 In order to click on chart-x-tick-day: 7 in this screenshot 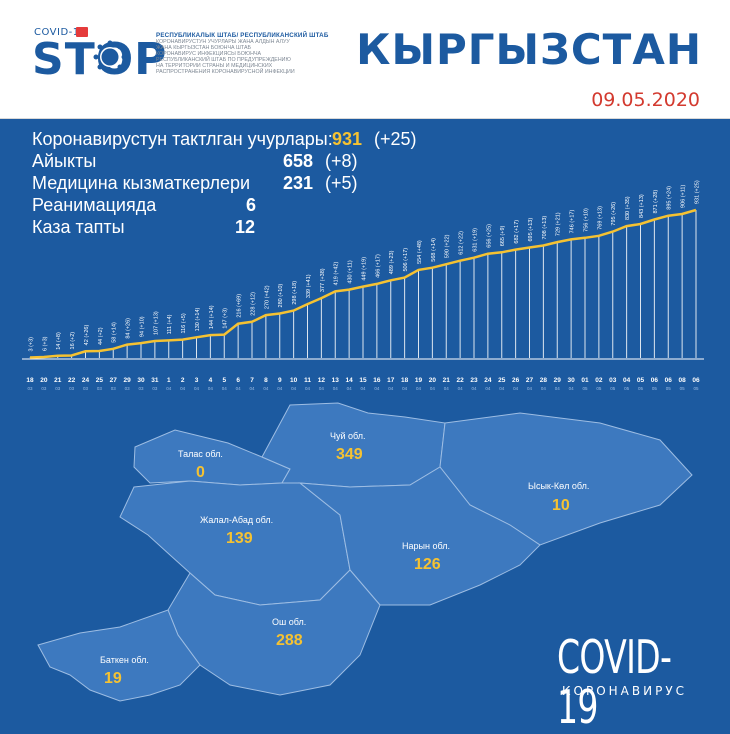, I will do `click(252, 380)`.